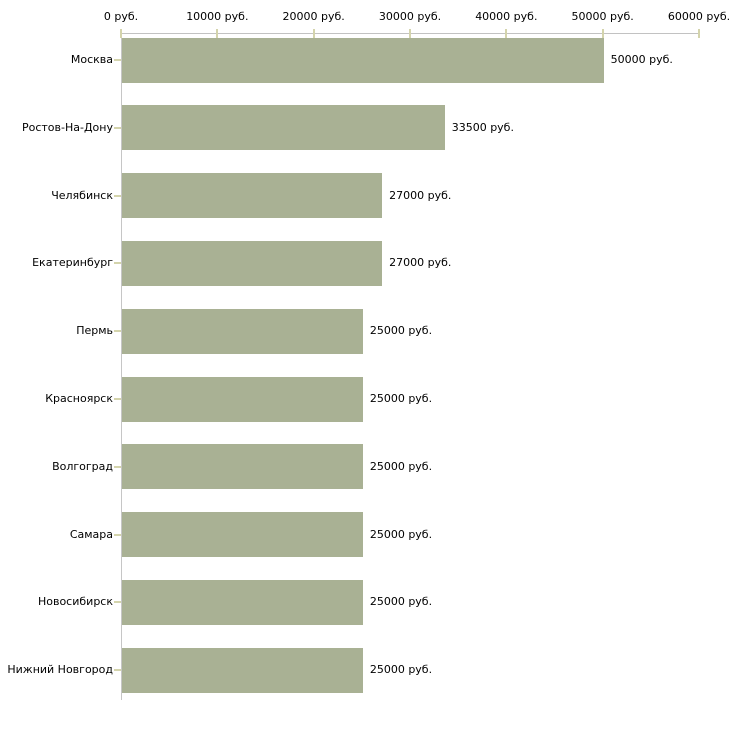 The height and width of the screenshot is (730, 730). What do you see at coordinates (217, 16) in the screenshot?
I see `x-tick-label: 10000 руб.` at bounding box center [217, 16].